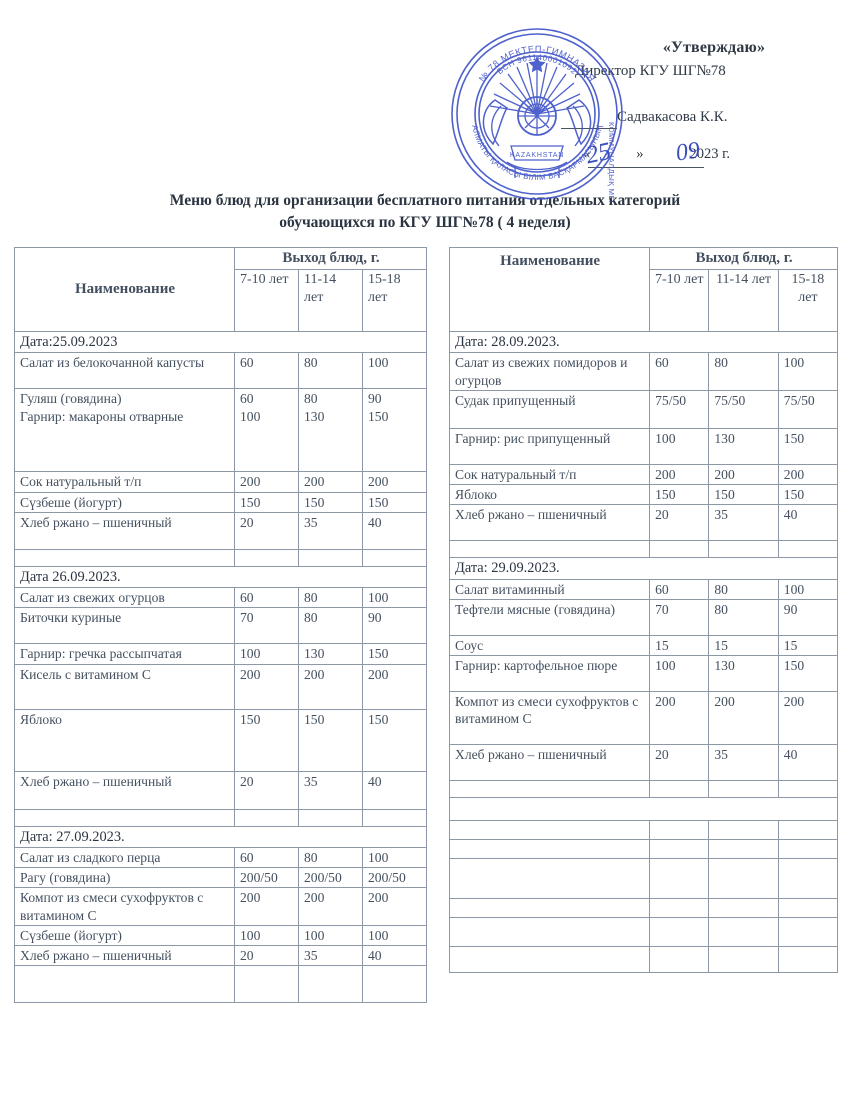  I want to click on portion-11-14: 75/50, so click(743, 409).